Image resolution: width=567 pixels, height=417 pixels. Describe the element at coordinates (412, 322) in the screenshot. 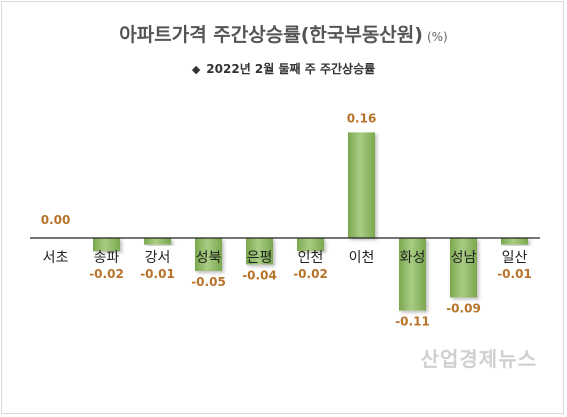

I see `value-label: -0.11` at that location.